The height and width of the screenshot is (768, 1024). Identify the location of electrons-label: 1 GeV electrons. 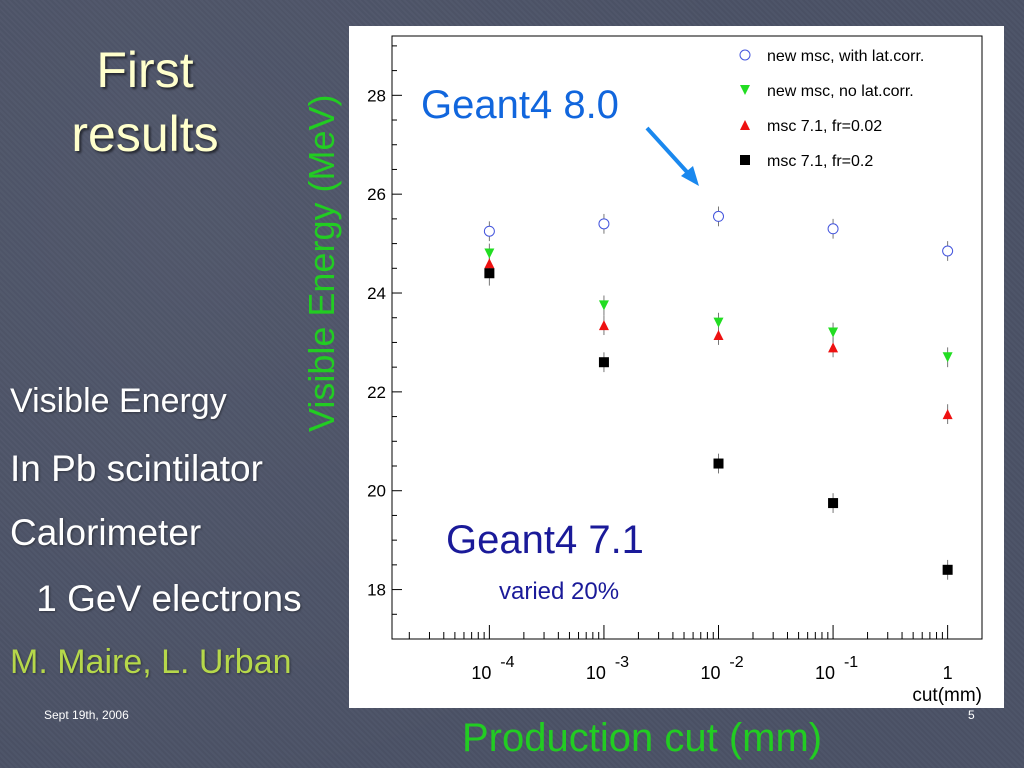
(164, 598).